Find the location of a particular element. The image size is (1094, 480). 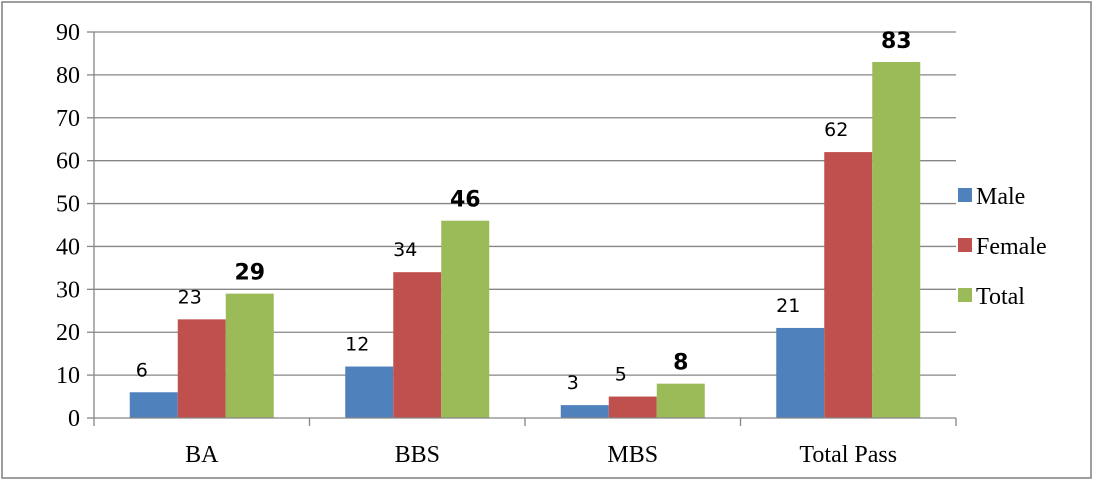

bar-female-mbs is located at coordinates (633, 407).